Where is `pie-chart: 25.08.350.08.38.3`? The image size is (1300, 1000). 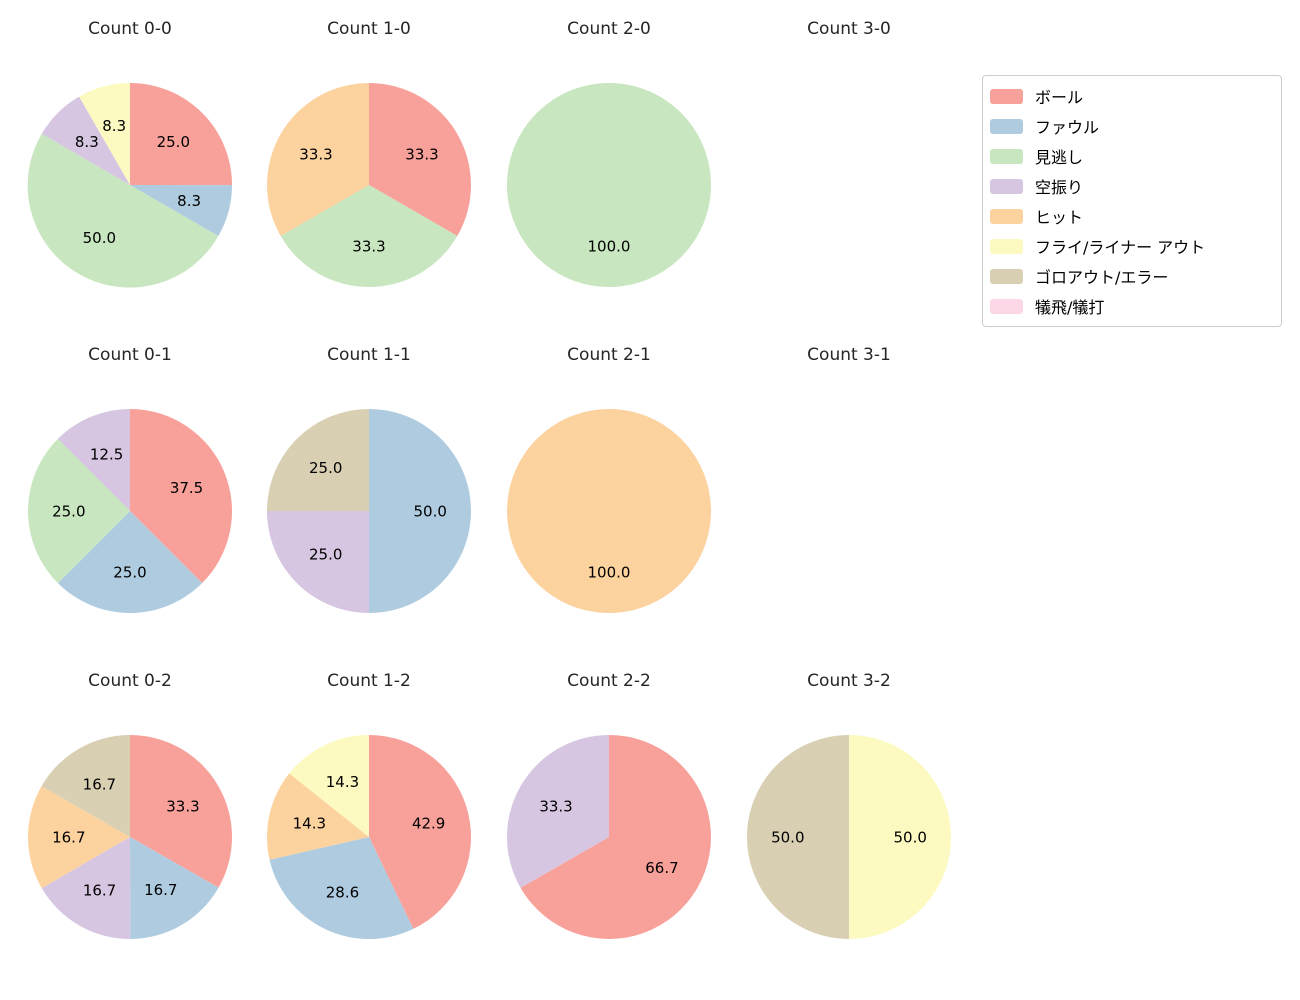 pie-chart: 25.08.350.08.38.3 is located at coordinates (130, 185).